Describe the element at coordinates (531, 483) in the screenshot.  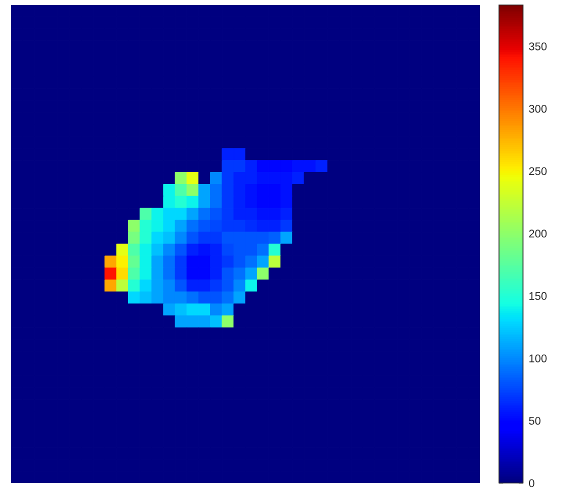
I see `color-bar-label: 0` at that location.